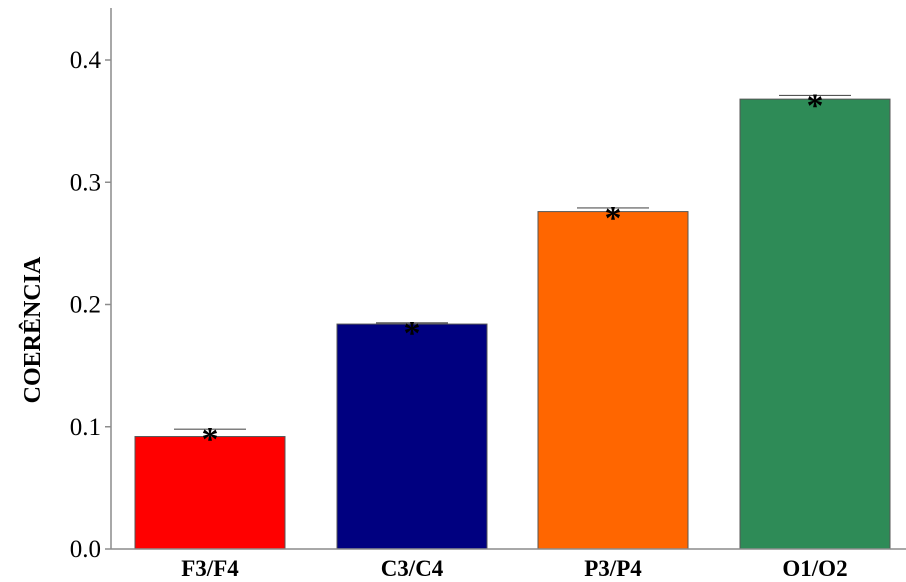 The image size is (906, 582). I want to click on y-tick-label: 0.3, so click(85, 182).